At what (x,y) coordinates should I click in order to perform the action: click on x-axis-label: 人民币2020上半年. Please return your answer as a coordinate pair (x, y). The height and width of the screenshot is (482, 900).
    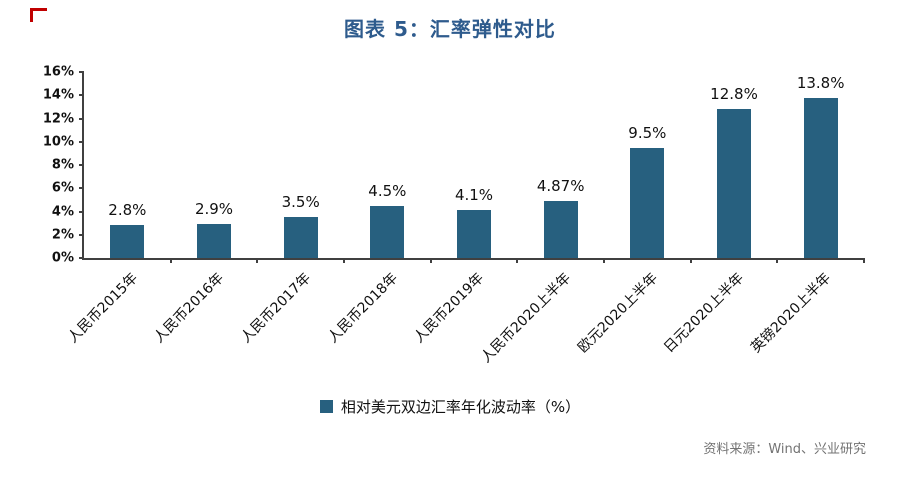
    Looking at the image, I should click on (526, 318).